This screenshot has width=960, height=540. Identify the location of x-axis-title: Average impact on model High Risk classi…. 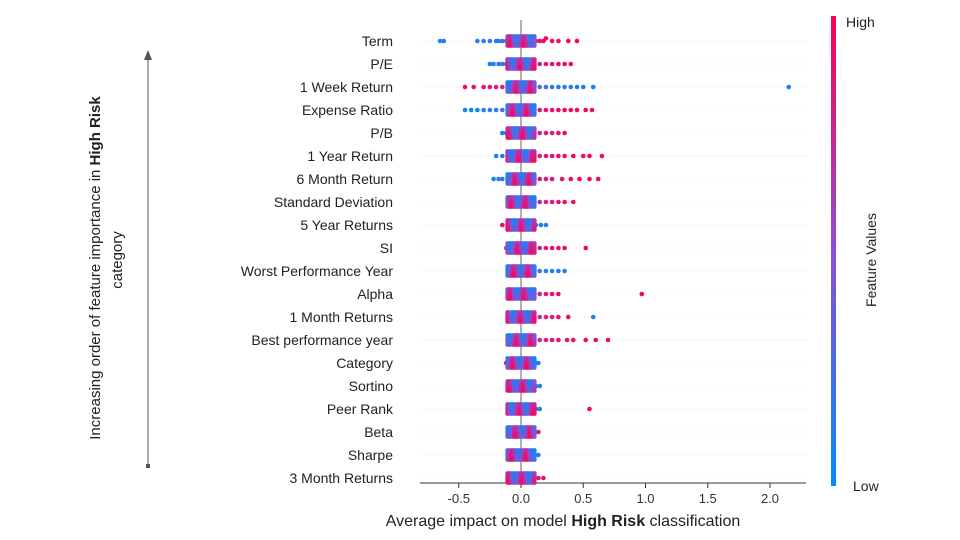
(563, 521).